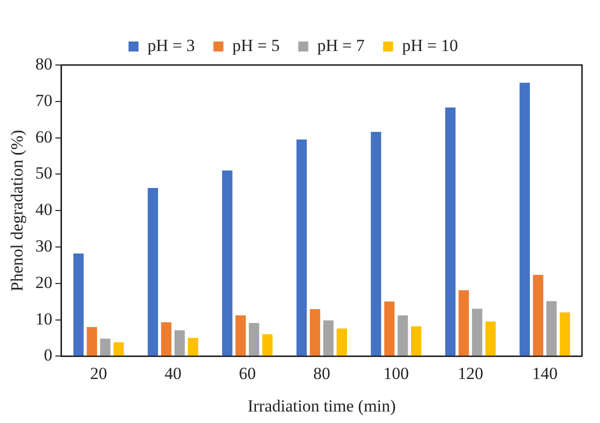 The width and height of the screenshot is (600, 423). Describe the element at coordinates (43, 173) in the screenshot. I see `y-tick-label: 50` at that location.